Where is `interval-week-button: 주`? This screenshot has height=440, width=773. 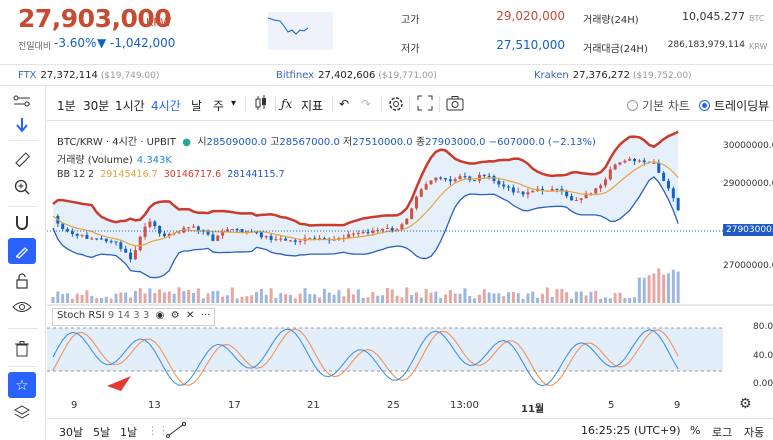 interval-week-button: 주 is located at coordinates (219, 106).